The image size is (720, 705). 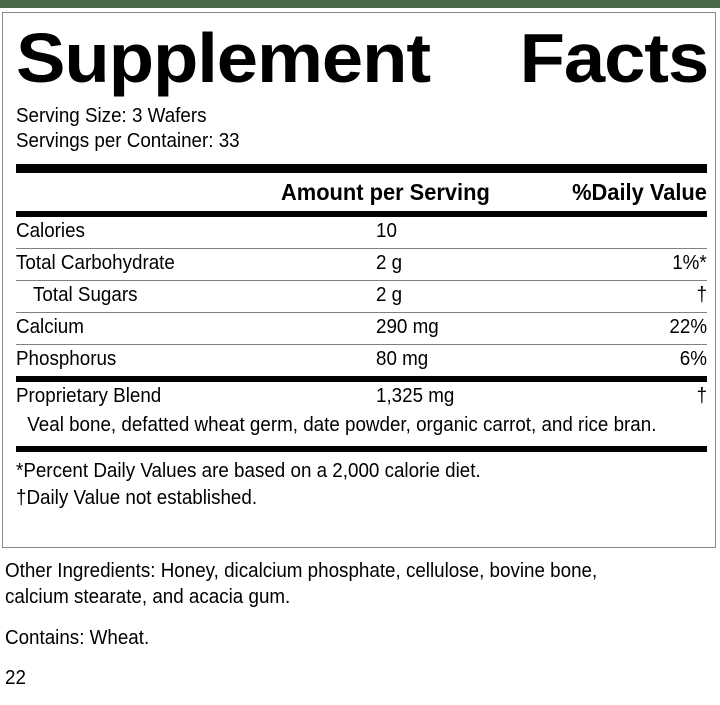 What do you see at coordinates (361, 379) in the screenshot?
I see `rule-above-blend` at bounding box center [361, 379].